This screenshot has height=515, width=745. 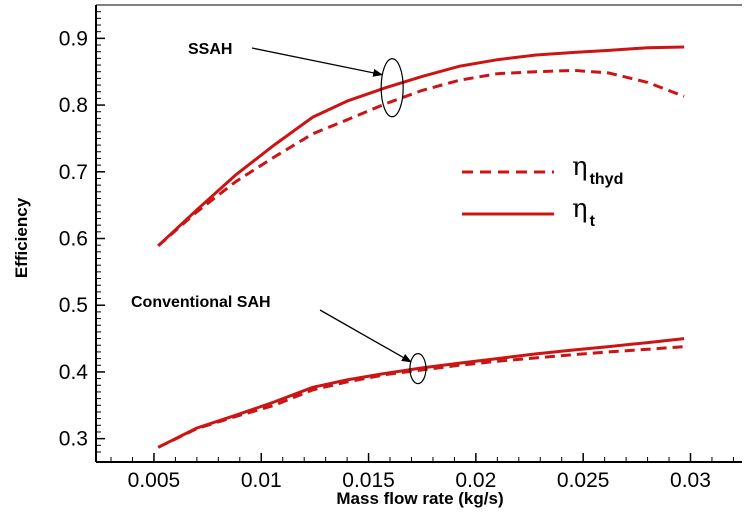 What do you see at coordinates (21, 237) in the screenshot?
I see `y-axis-title: Efficiency` at bounding box center [21, 237].